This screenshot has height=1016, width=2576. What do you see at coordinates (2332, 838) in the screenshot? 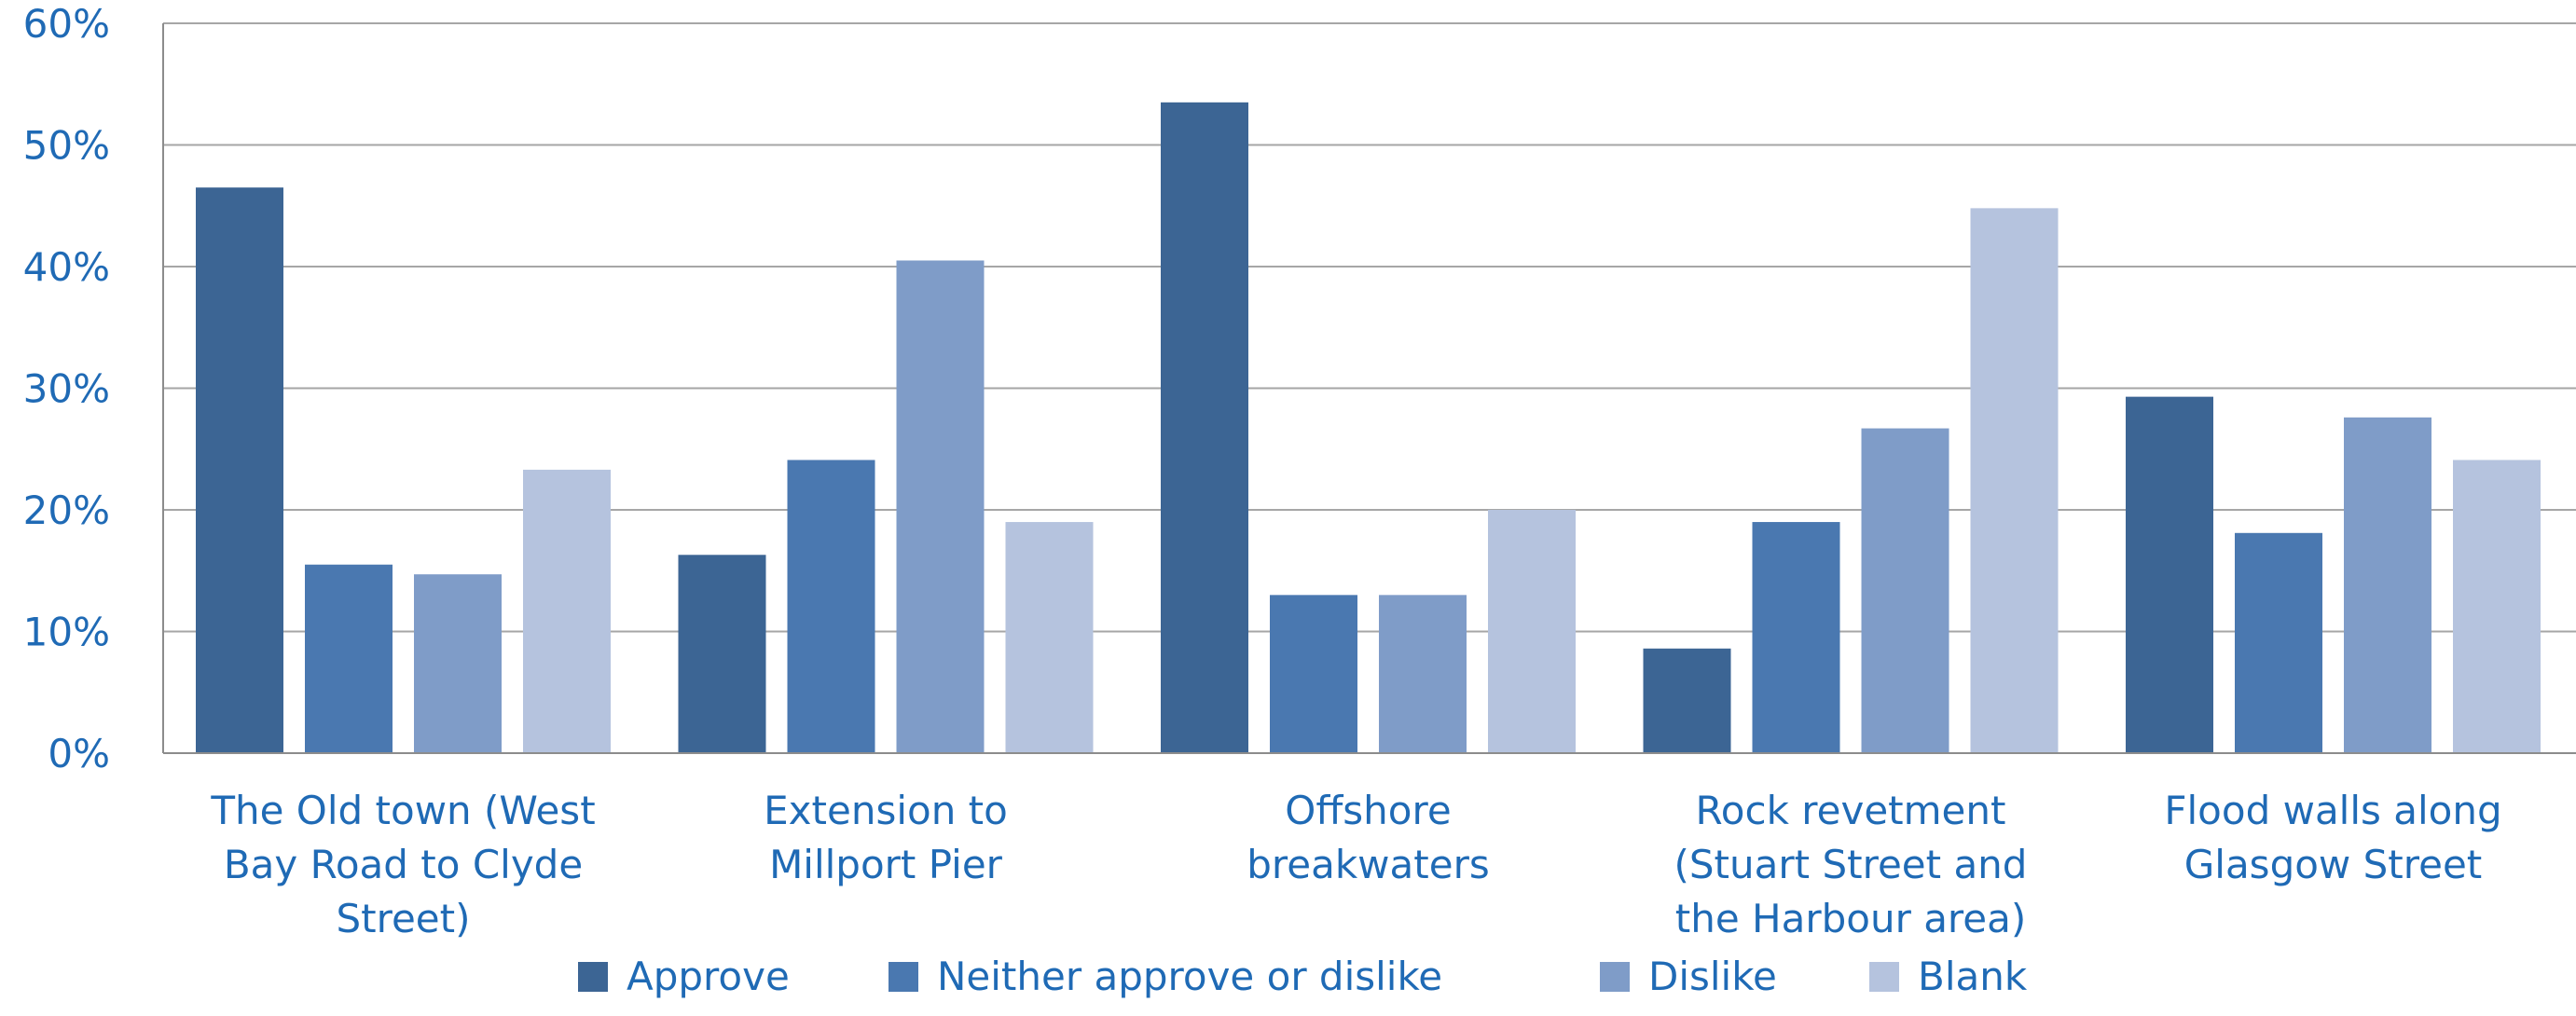
I see `category-label: Flood walls along Glasgow Street` at bounding box center [2332, 838].